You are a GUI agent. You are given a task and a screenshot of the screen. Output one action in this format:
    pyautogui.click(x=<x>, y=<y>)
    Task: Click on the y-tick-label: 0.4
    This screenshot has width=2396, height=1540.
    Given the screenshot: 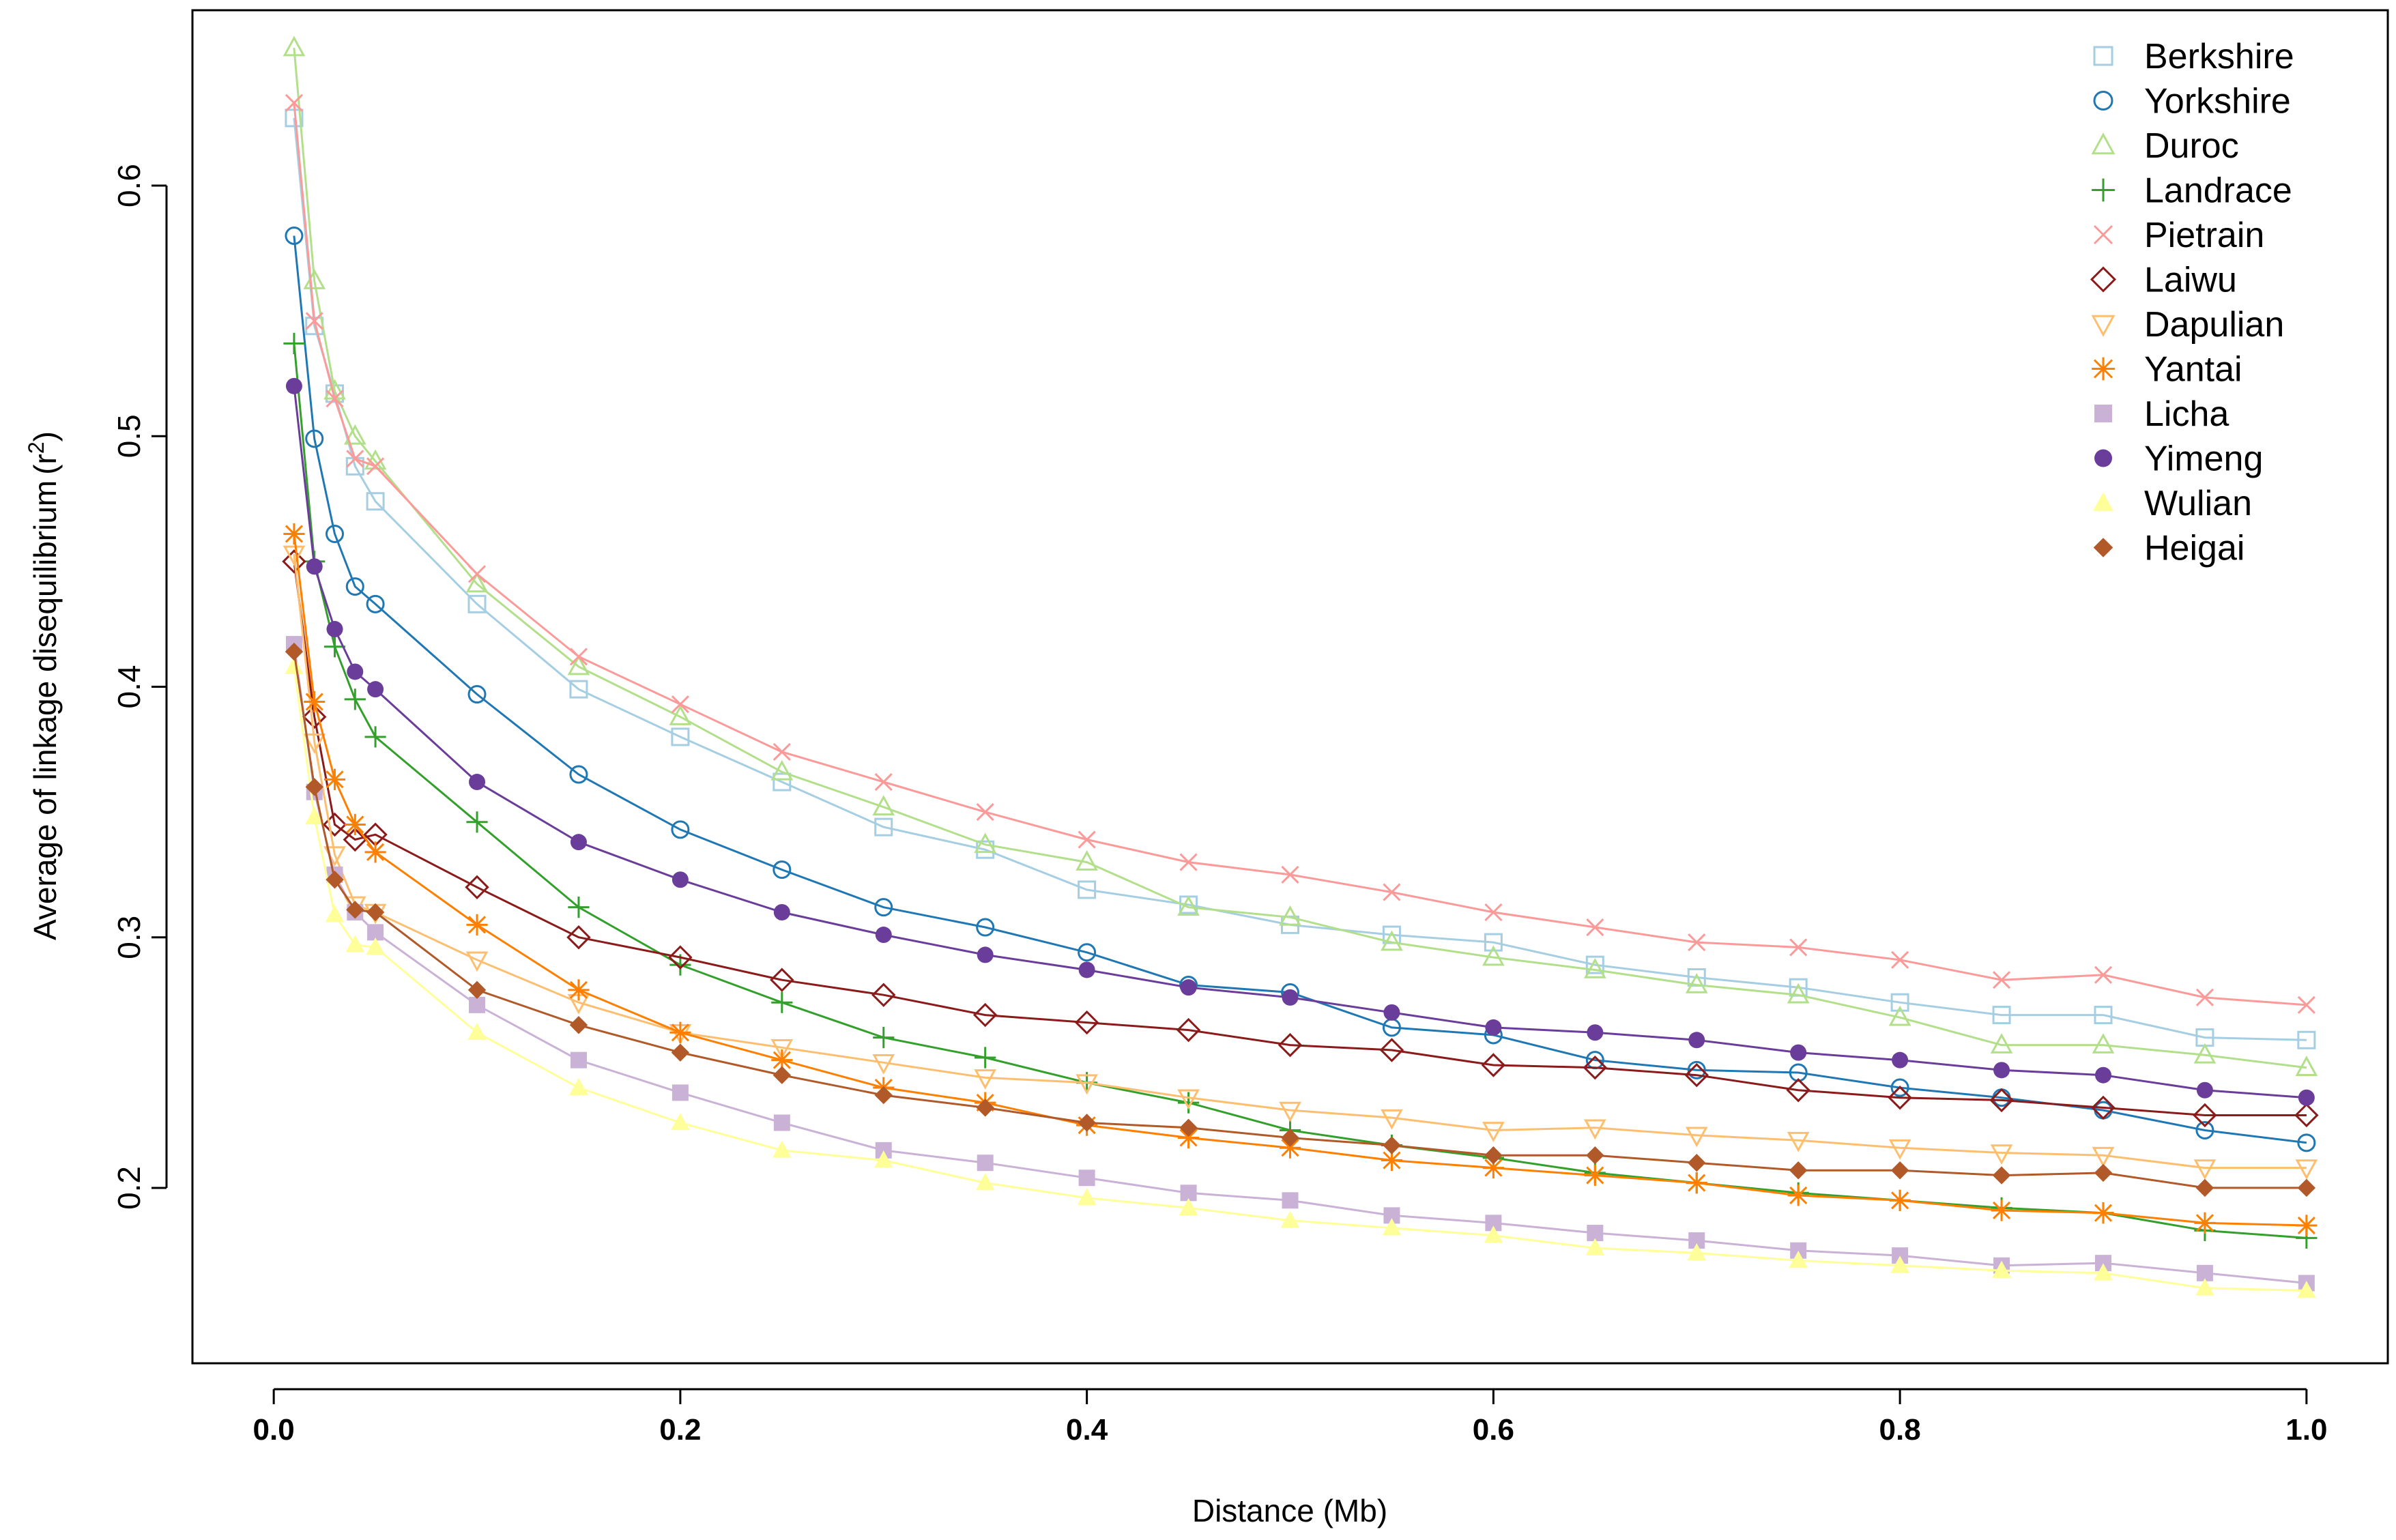 What is the action you would take?
    pyautogui.click(x=129, y=687)
    